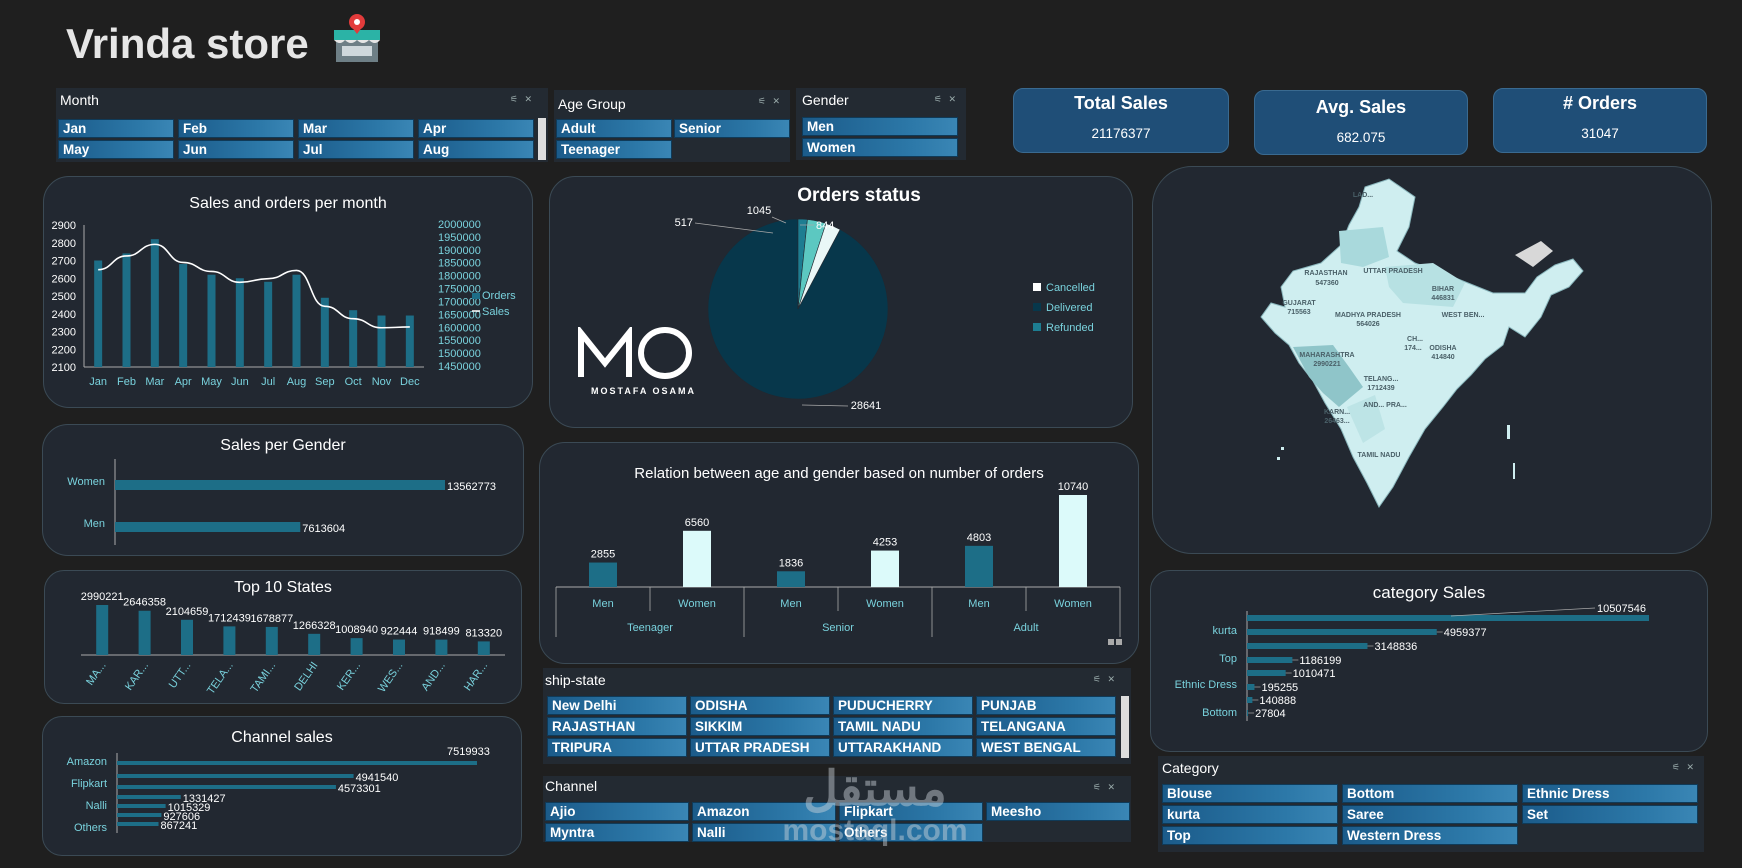 The height and width of the screenshot is (868, 1742). I want to click on slicer-item-amazon: Amazon, so click(764, 811).